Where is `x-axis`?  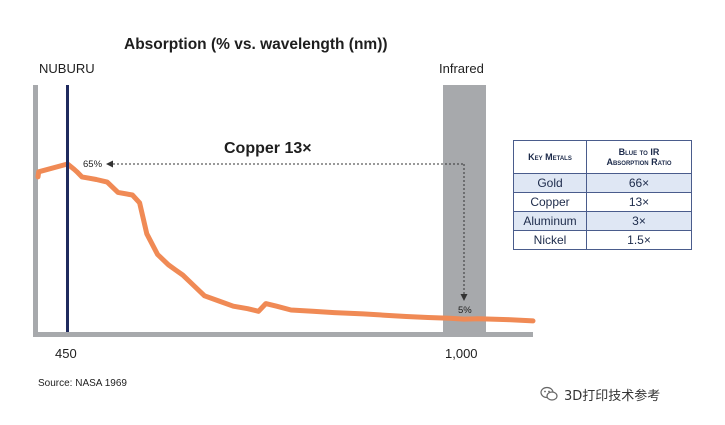
x-axis is located at coordinates (283, 334).